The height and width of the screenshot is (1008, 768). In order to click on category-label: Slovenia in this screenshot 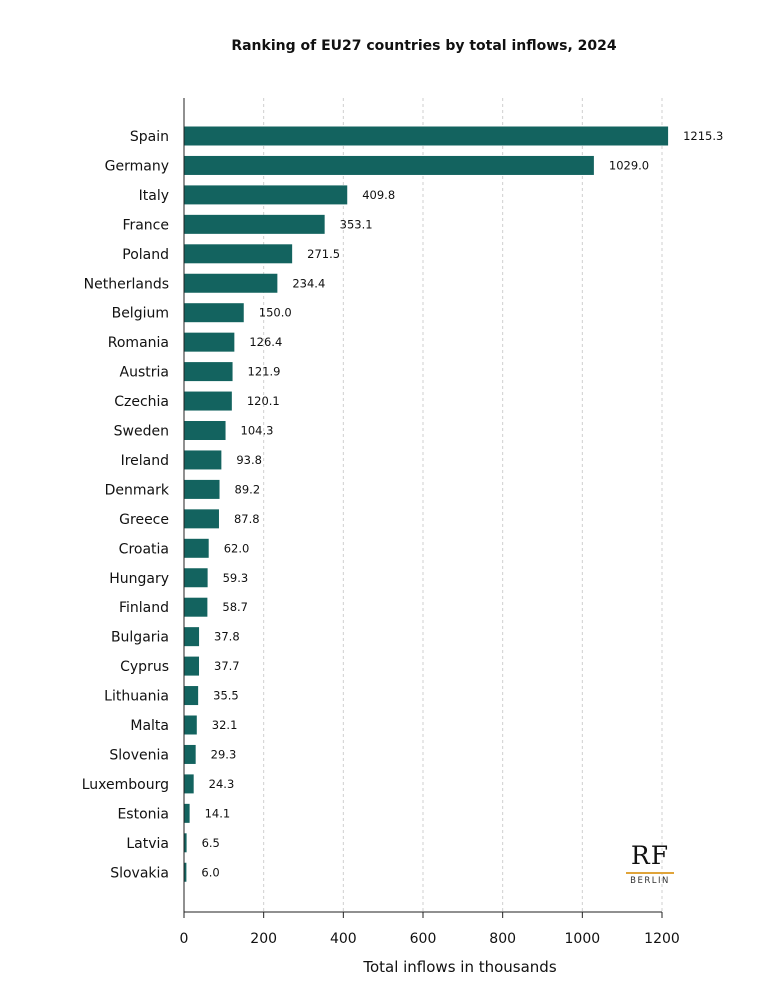, I will do `click(139, 755)`.